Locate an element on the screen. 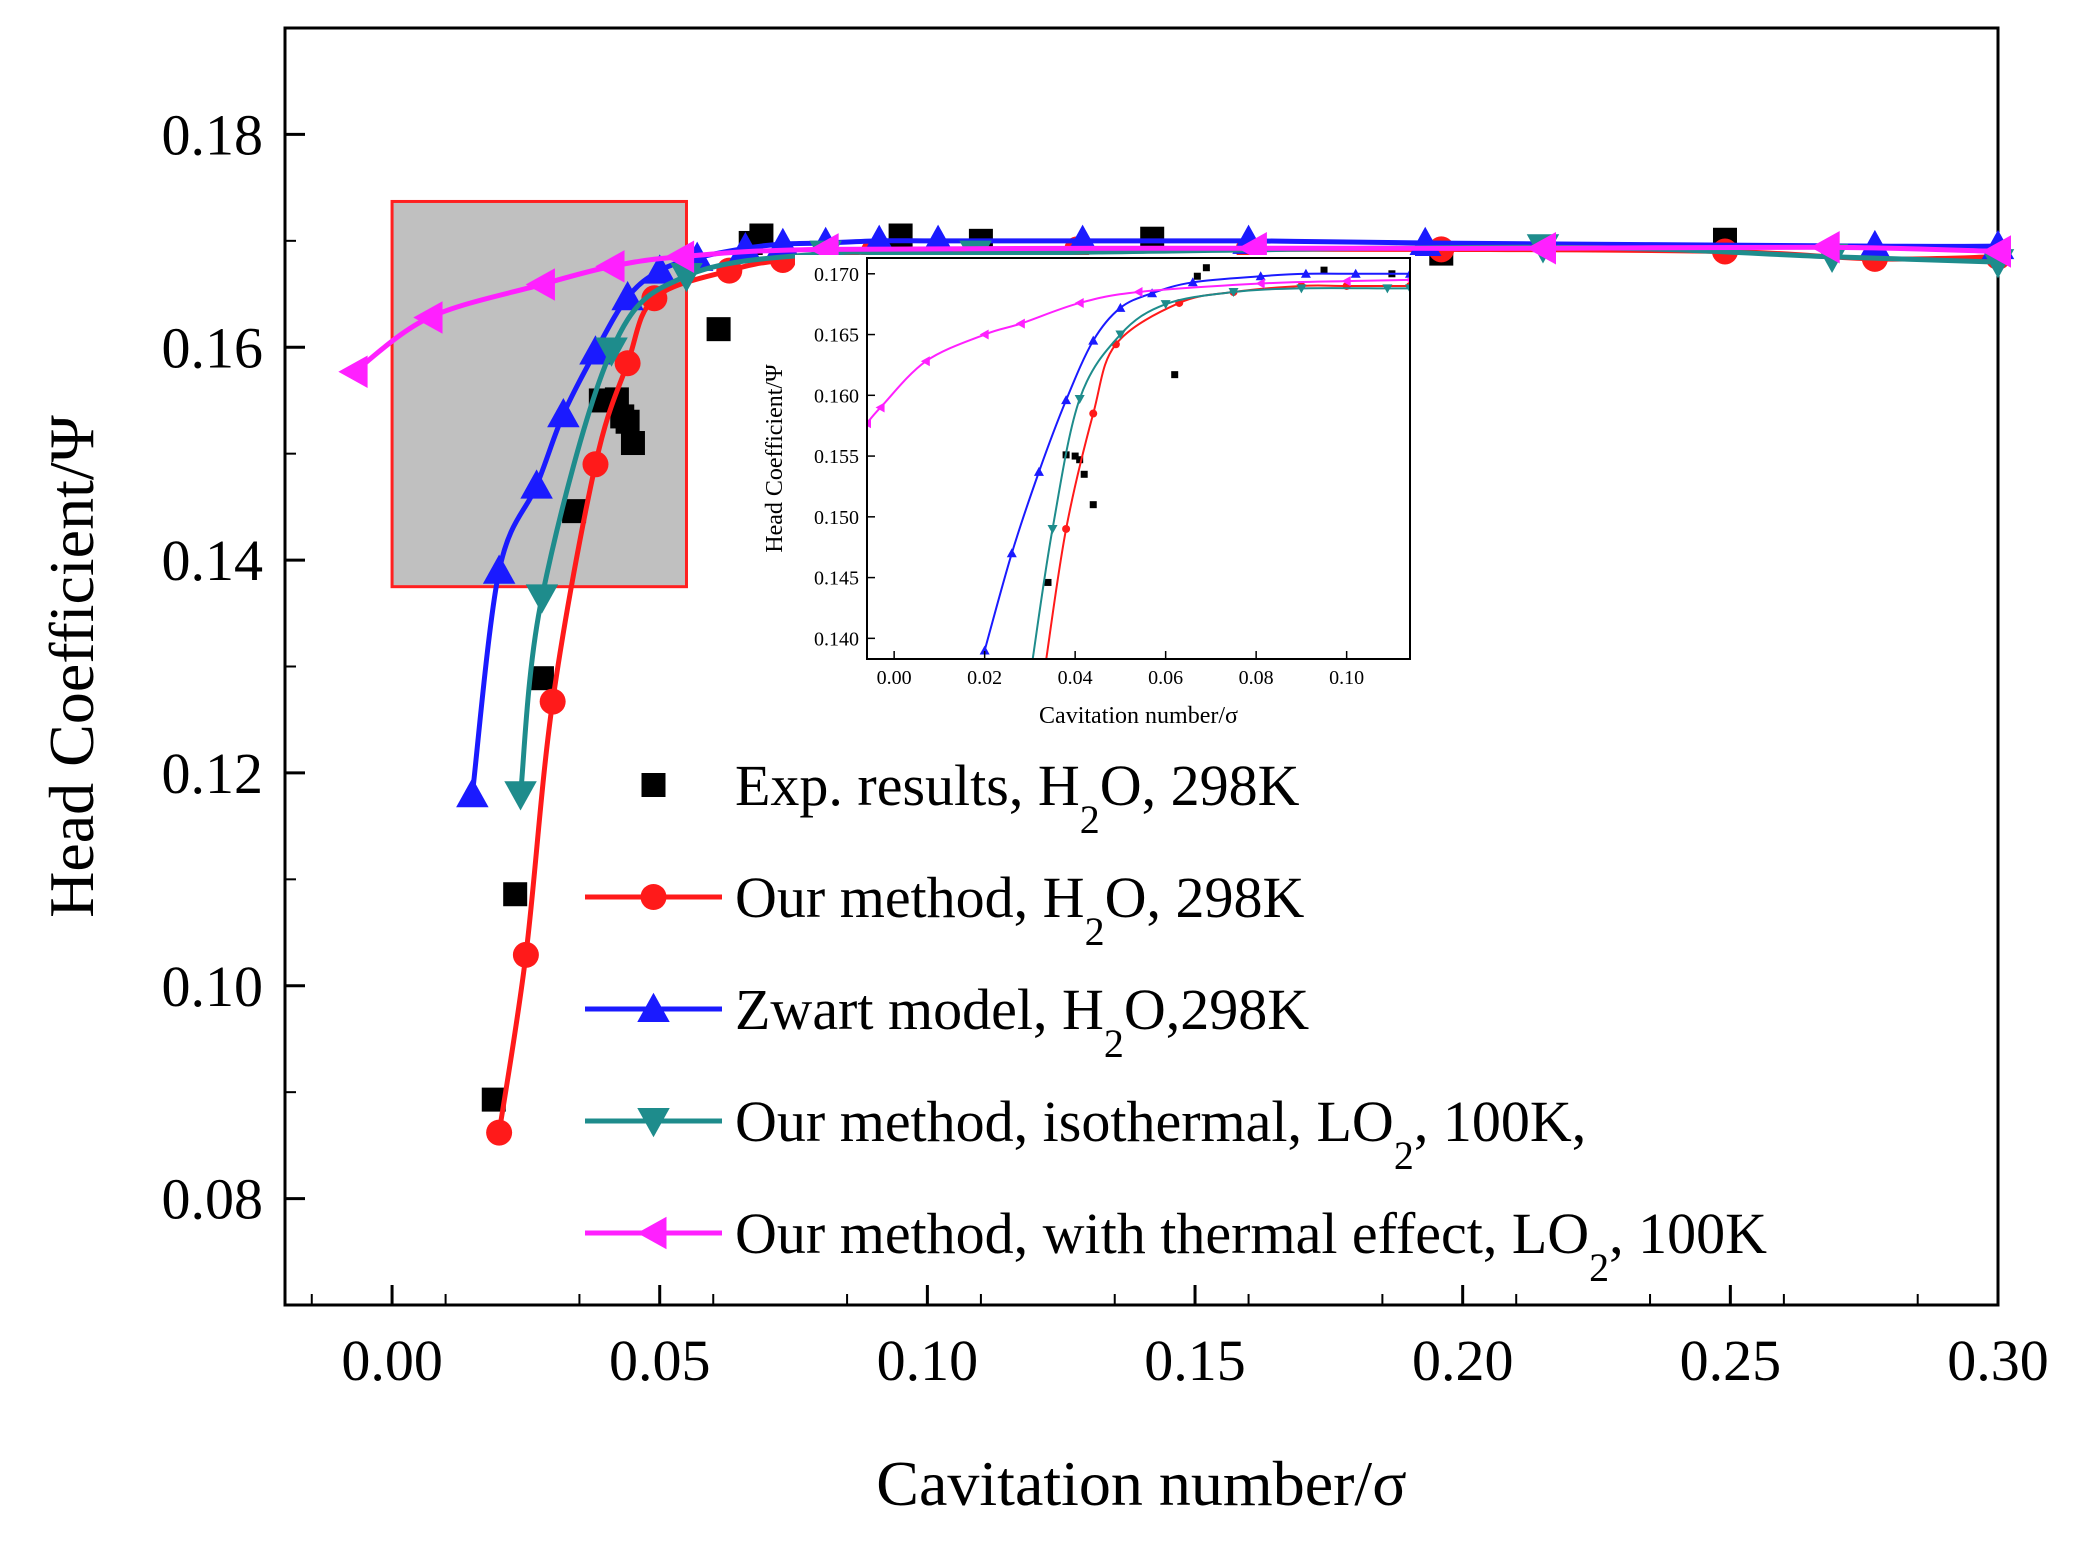 Image resolution: width=2084 pixels, height=1543 pixels. x-tick-label: 0.30 is located at coordinates (1998, 1360).